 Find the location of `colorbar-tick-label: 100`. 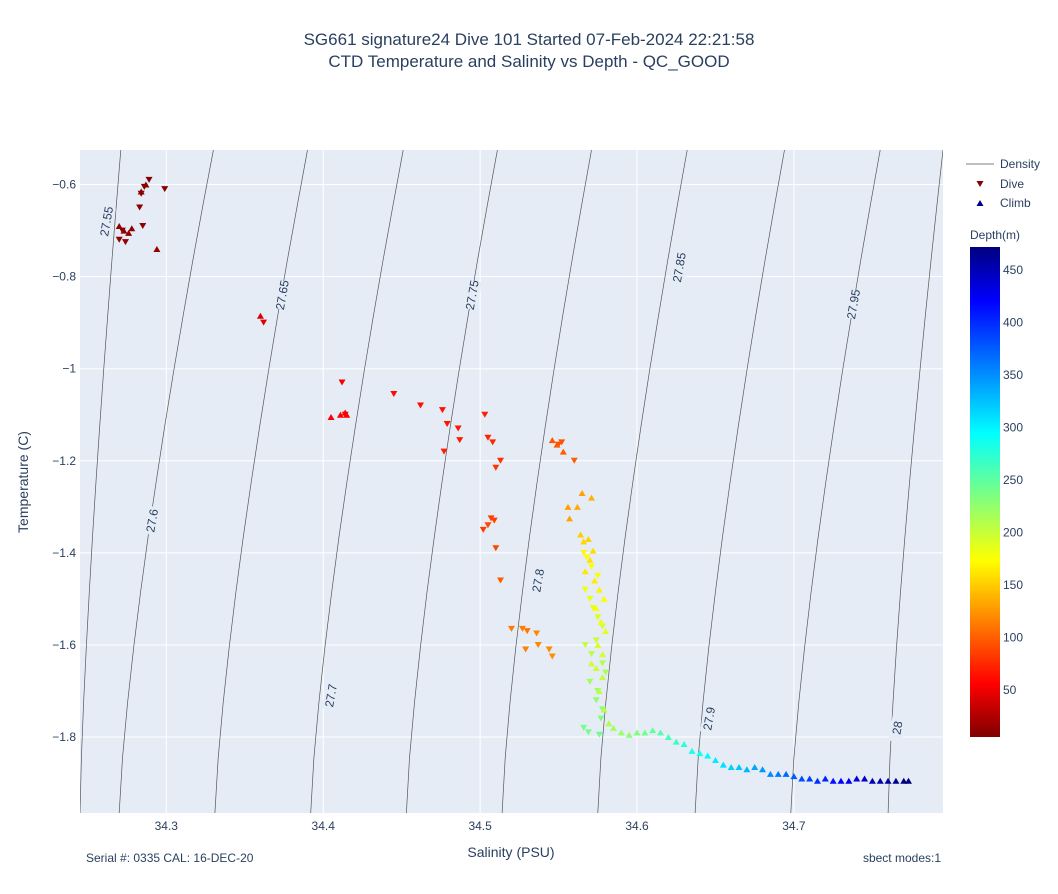

colorbar-tick-label: 100 is located at coordinates (1013, 637).